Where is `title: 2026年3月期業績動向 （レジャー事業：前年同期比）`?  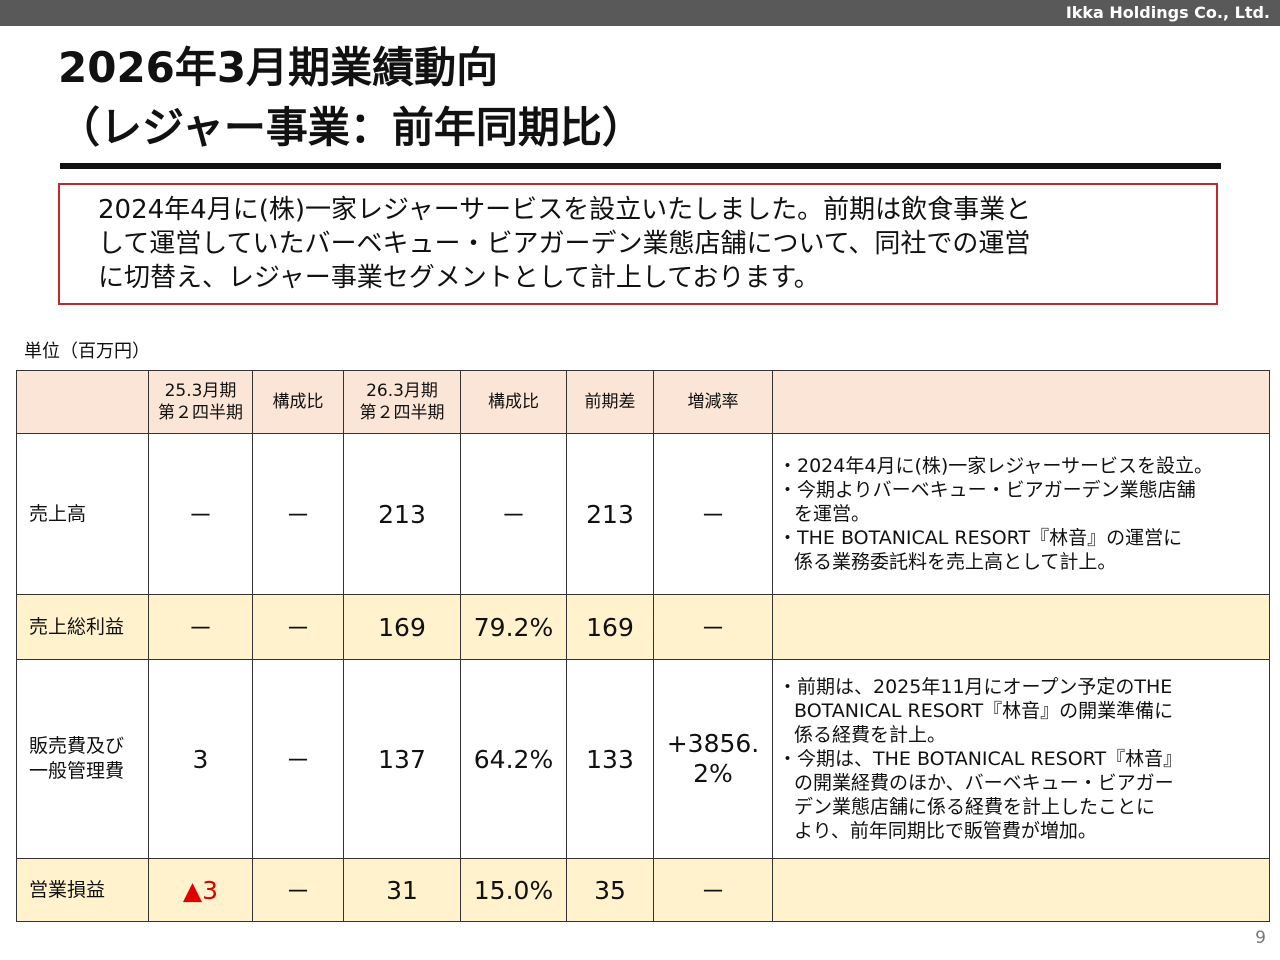 title: 2026年3月期業績動向 （レジャー事業：前年同期比） is located at coordinates (351, 98).